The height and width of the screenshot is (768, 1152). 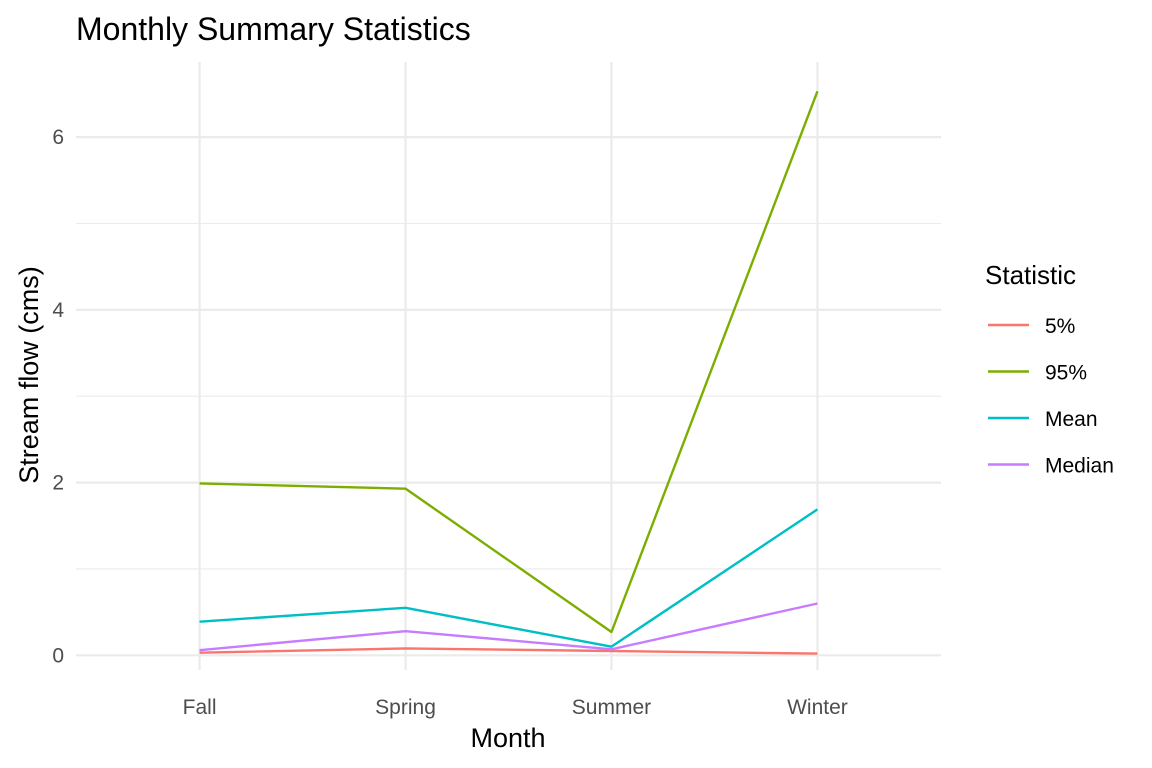 What do you see at coordinates (515, 707) in the screenshot?
I see `x-axis-ticks: Fall Spring Summer Winter` at bounding box center [515, 707].